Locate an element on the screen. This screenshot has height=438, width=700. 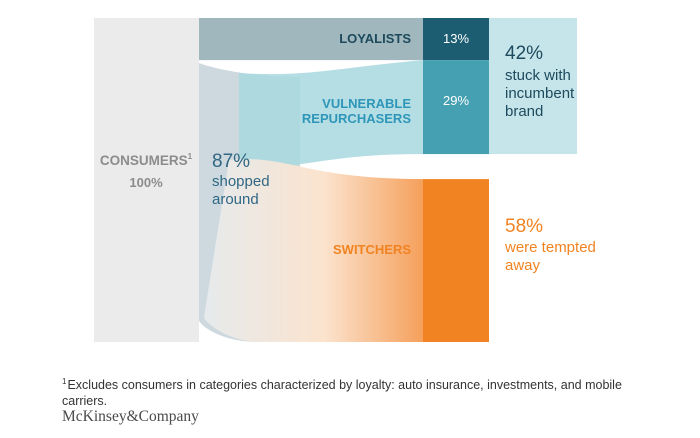
loyalists-band is located at coordinates (311, 39).